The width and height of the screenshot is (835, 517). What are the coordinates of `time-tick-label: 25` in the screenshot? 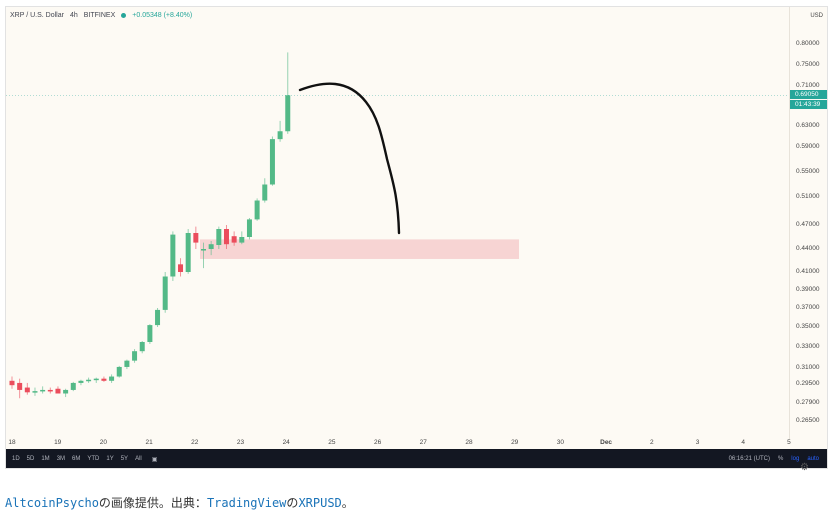 It's located at (332, 442).